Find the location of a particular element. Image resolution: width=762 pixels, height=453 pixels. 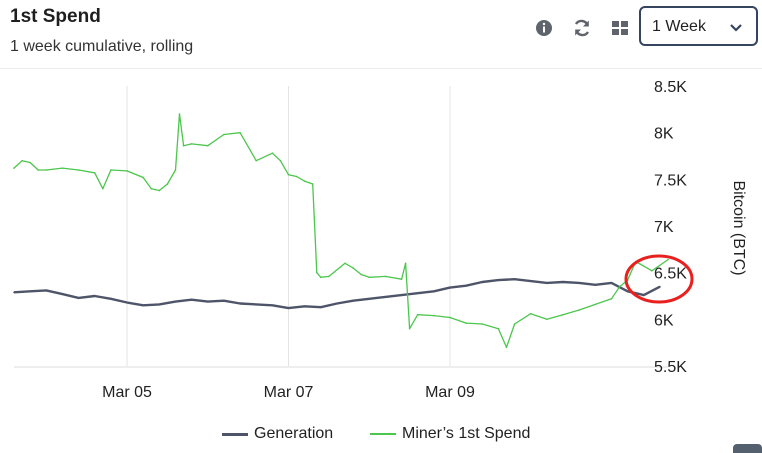

legend-swatch-miner-first-spend is located at coordinates (383, 434).